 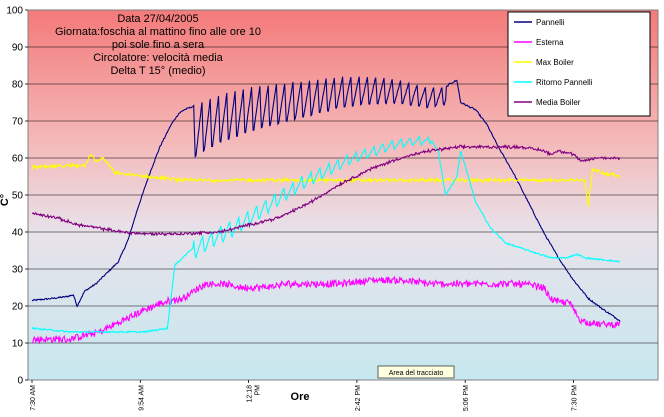 What do you see at coordinates (326, 180) in the screenshot?
I see `series-line-max-boiler` at bounding box center [326, 180].